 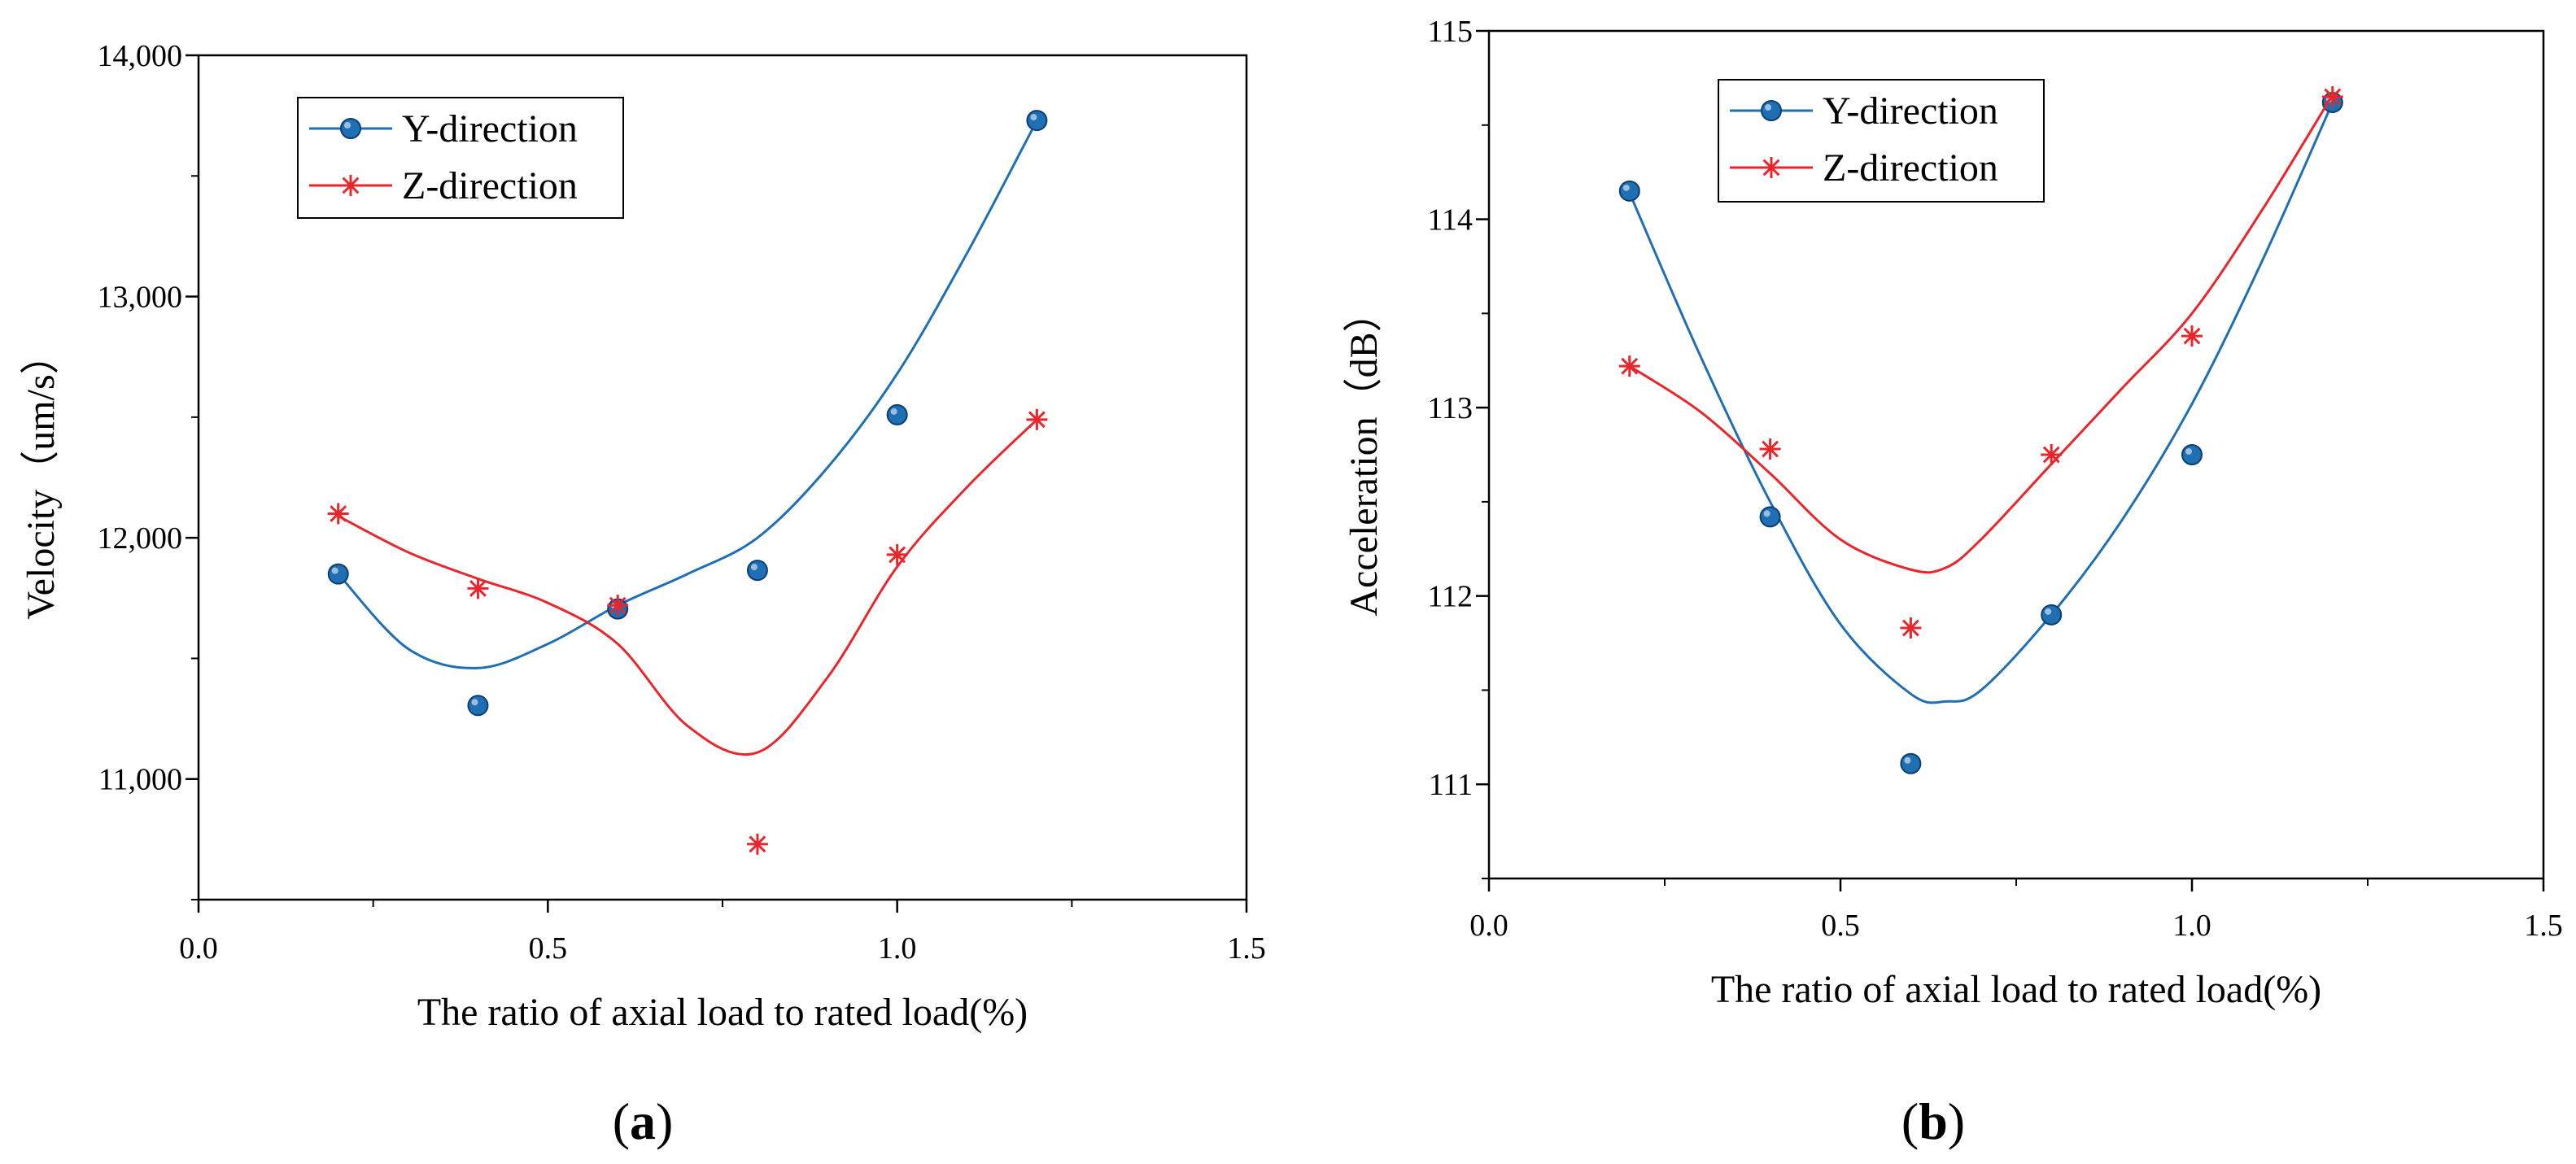 What do you see at coordinates (140, 56) in the screenshot?
I see `y-tick-label: 14,000` at bounding box center [140, 56].